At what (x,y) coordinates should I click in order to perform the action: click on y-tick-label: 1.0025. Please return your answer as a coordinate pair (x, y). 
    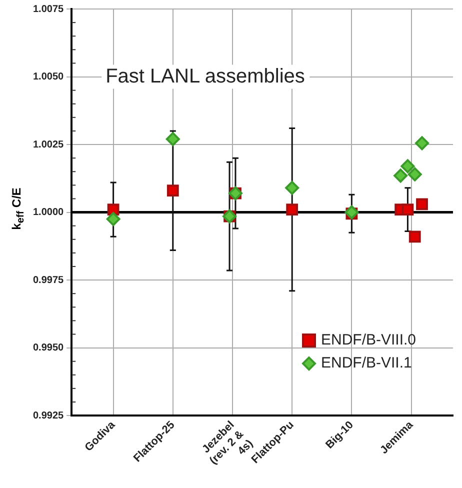
    Looking at the image, I should click on (48, 144).